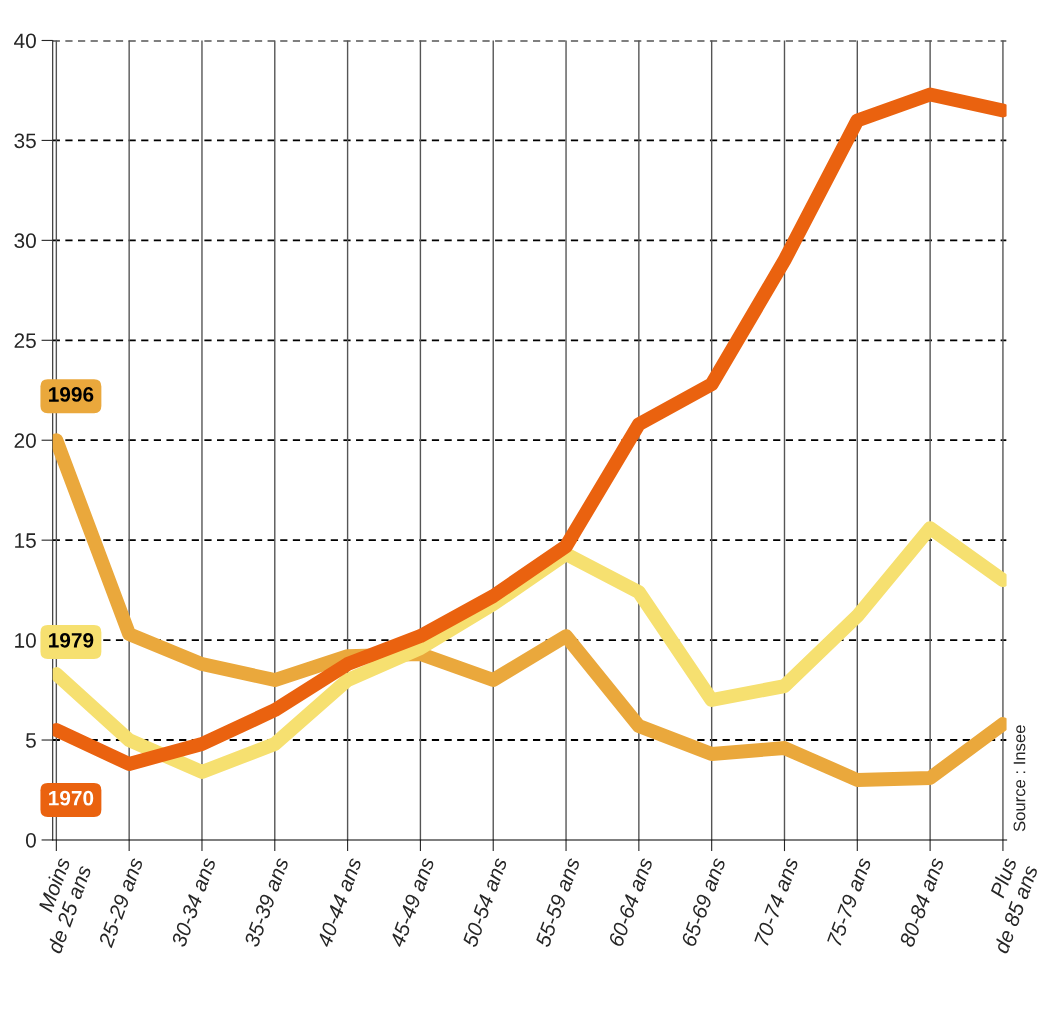  What do you see at coordinates (71, 798) in the screenshot?
I see `series-label: 1970` at bounding box center [71, 798].